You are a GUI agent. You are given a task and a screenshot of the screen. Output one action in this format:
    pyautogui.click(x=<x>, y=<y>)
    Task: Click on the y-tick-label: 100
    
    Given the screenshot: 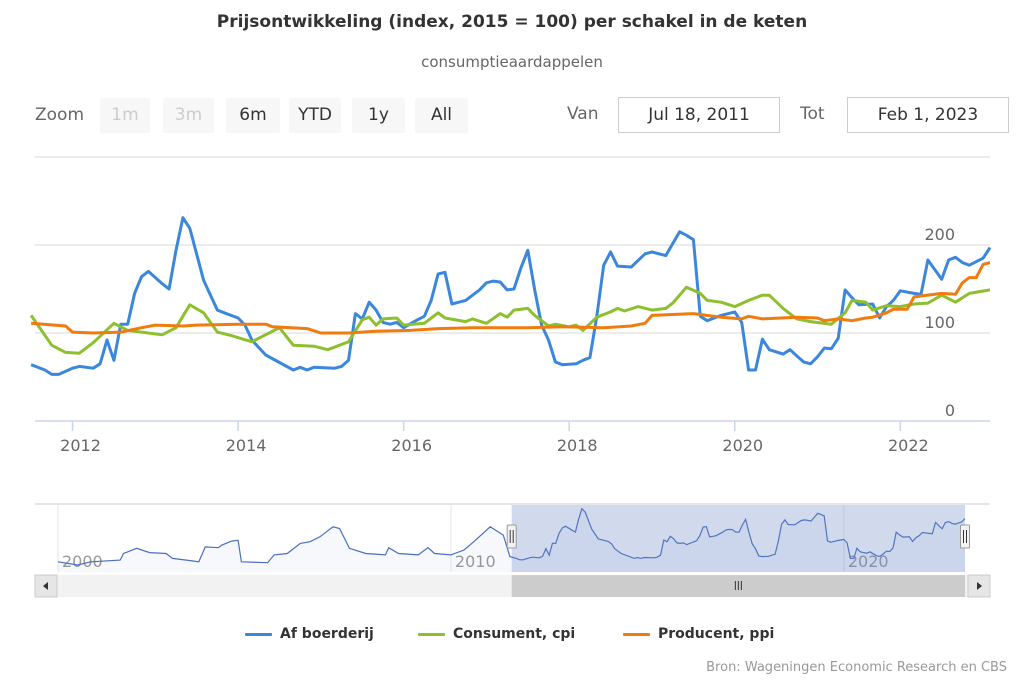 What is the action you would take?
    pyautogui.click(x=939, y=322)
    